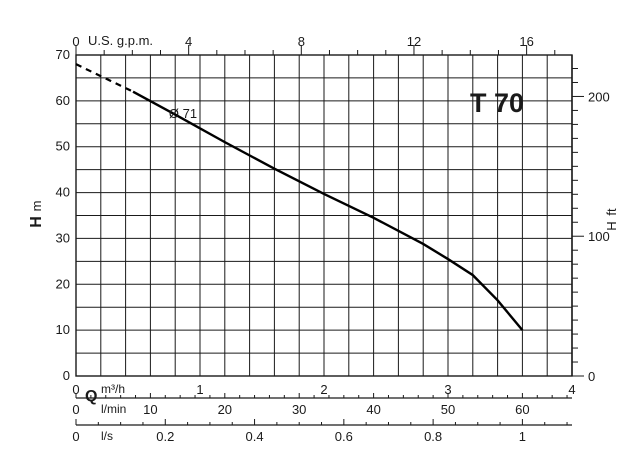 The image size is (643, 452). What do you see at coordinates (63, 100) in the screenshot?
I see `y-left-tick-label: 60` at bounding box center [63, 100].